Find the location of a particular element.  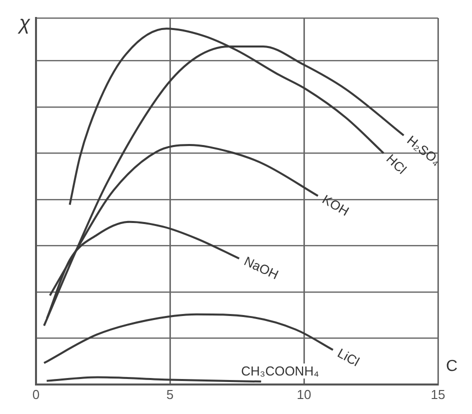

x-tick-label: 15 is located at coordinates (438, 394).